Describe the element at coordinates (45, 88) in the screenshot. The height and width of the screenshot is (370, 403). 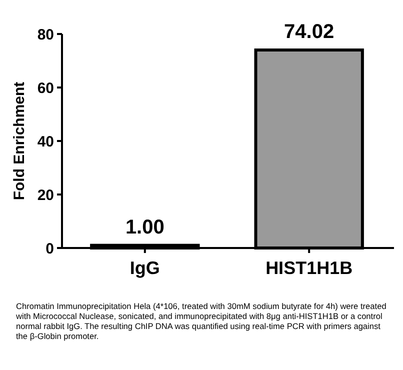
I see `y-tick-label: 60` at that location.